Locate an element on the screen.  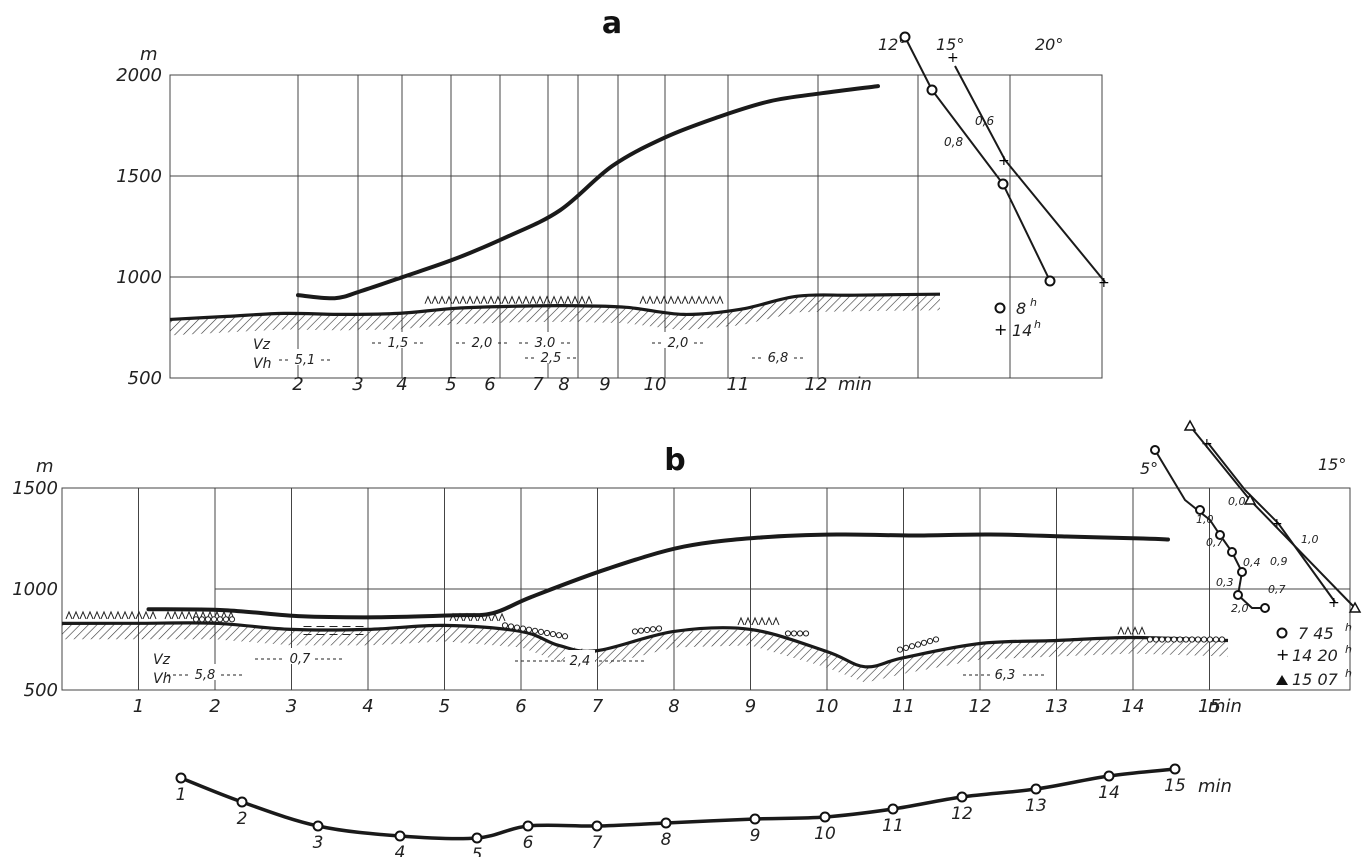
panel-a-x-tick-label: 10 is located at coordinates (655, 384).